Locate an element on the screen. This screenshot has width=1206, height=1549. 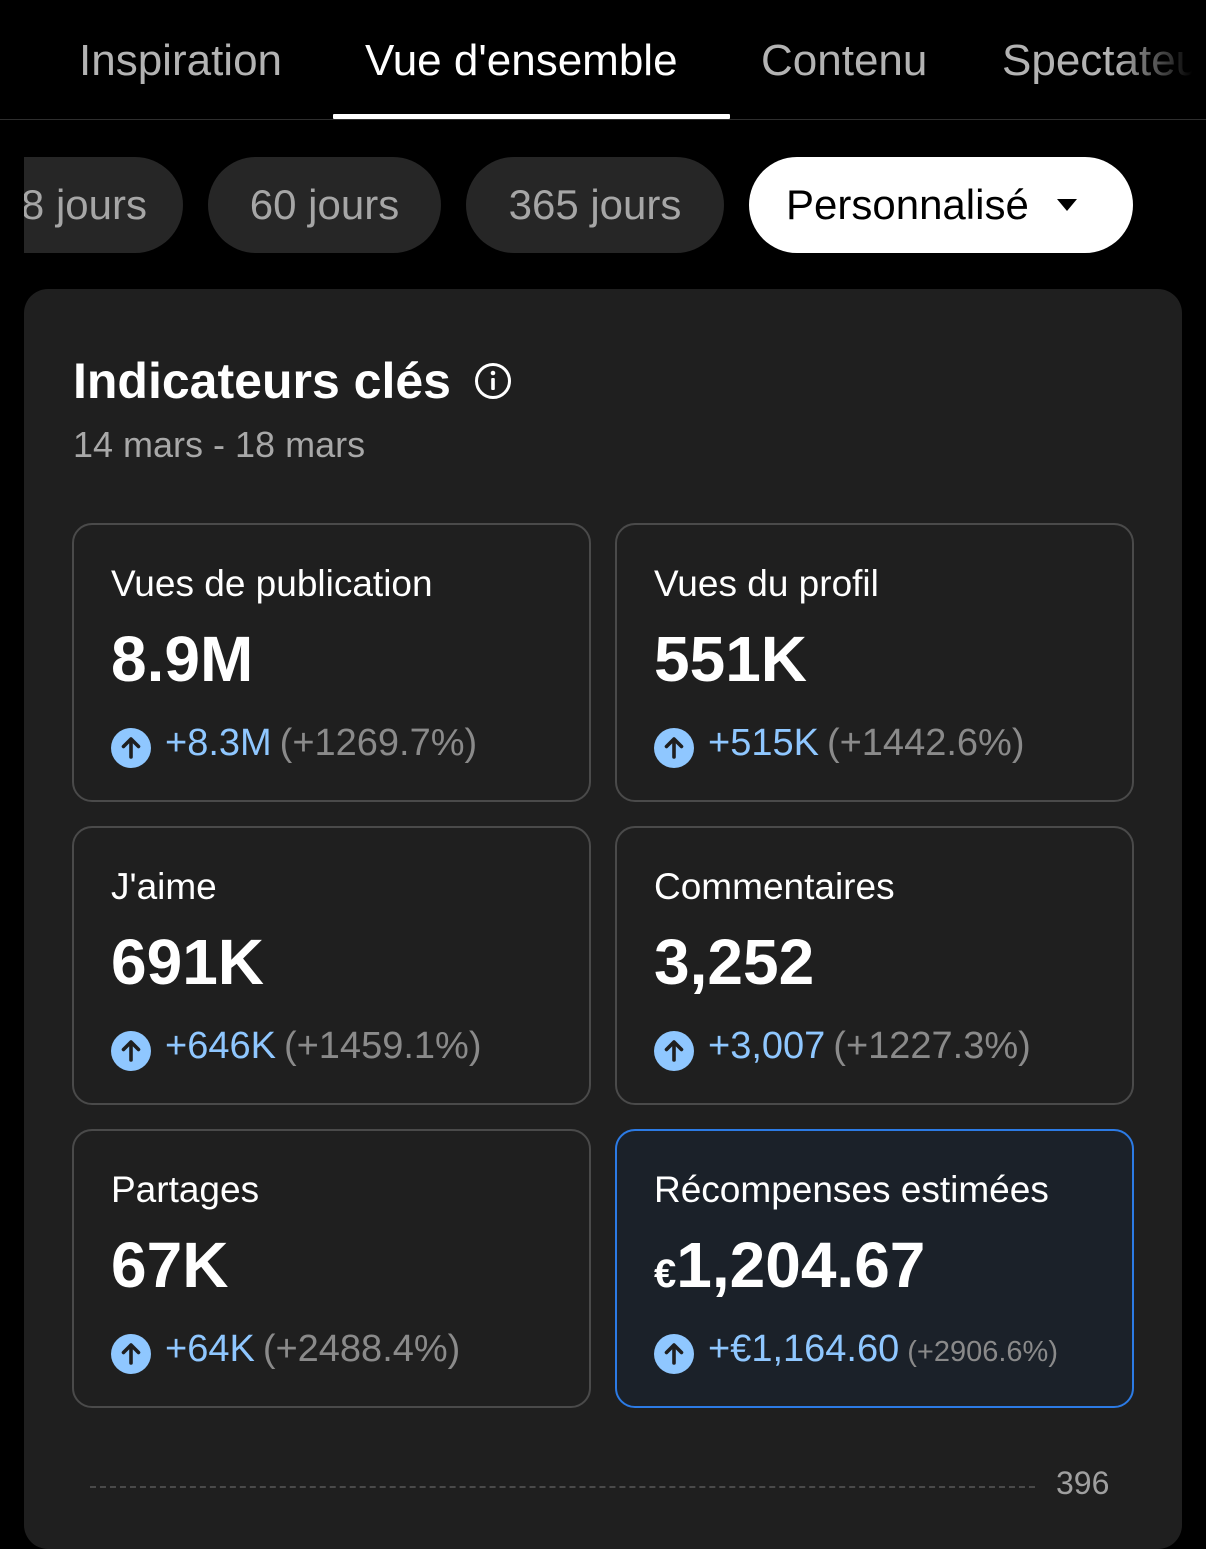
metric-delta-value: +646K is located at coordinates (220, 1046).